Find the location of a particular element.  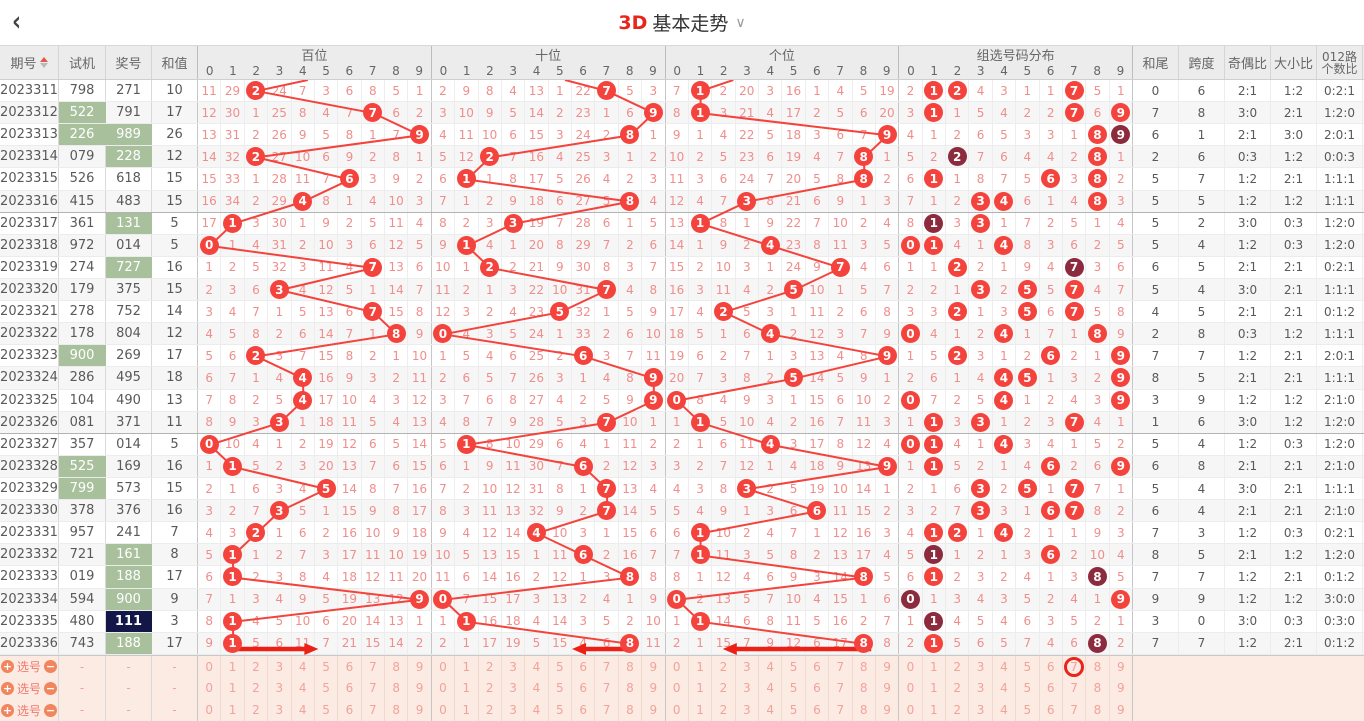

select-digit-bai-1: 1 is located at coordinates (233, 710).